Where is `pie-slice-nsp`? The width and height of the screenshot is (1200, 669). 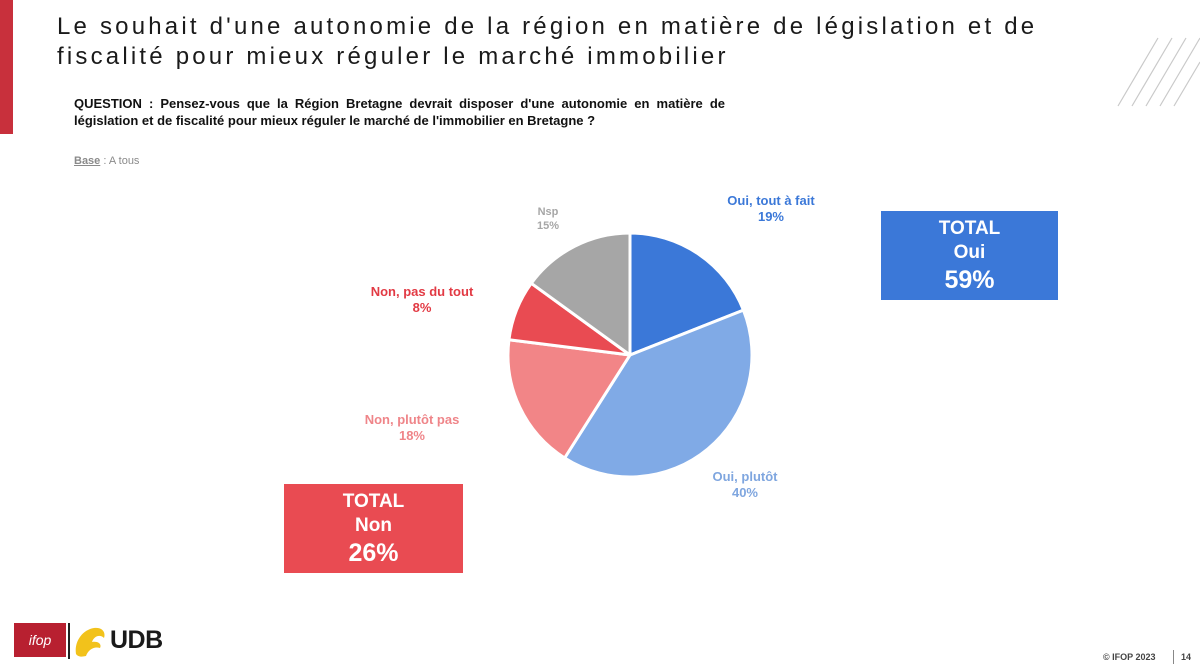
pie-slice-nsp is located at coordinates (580, 294).